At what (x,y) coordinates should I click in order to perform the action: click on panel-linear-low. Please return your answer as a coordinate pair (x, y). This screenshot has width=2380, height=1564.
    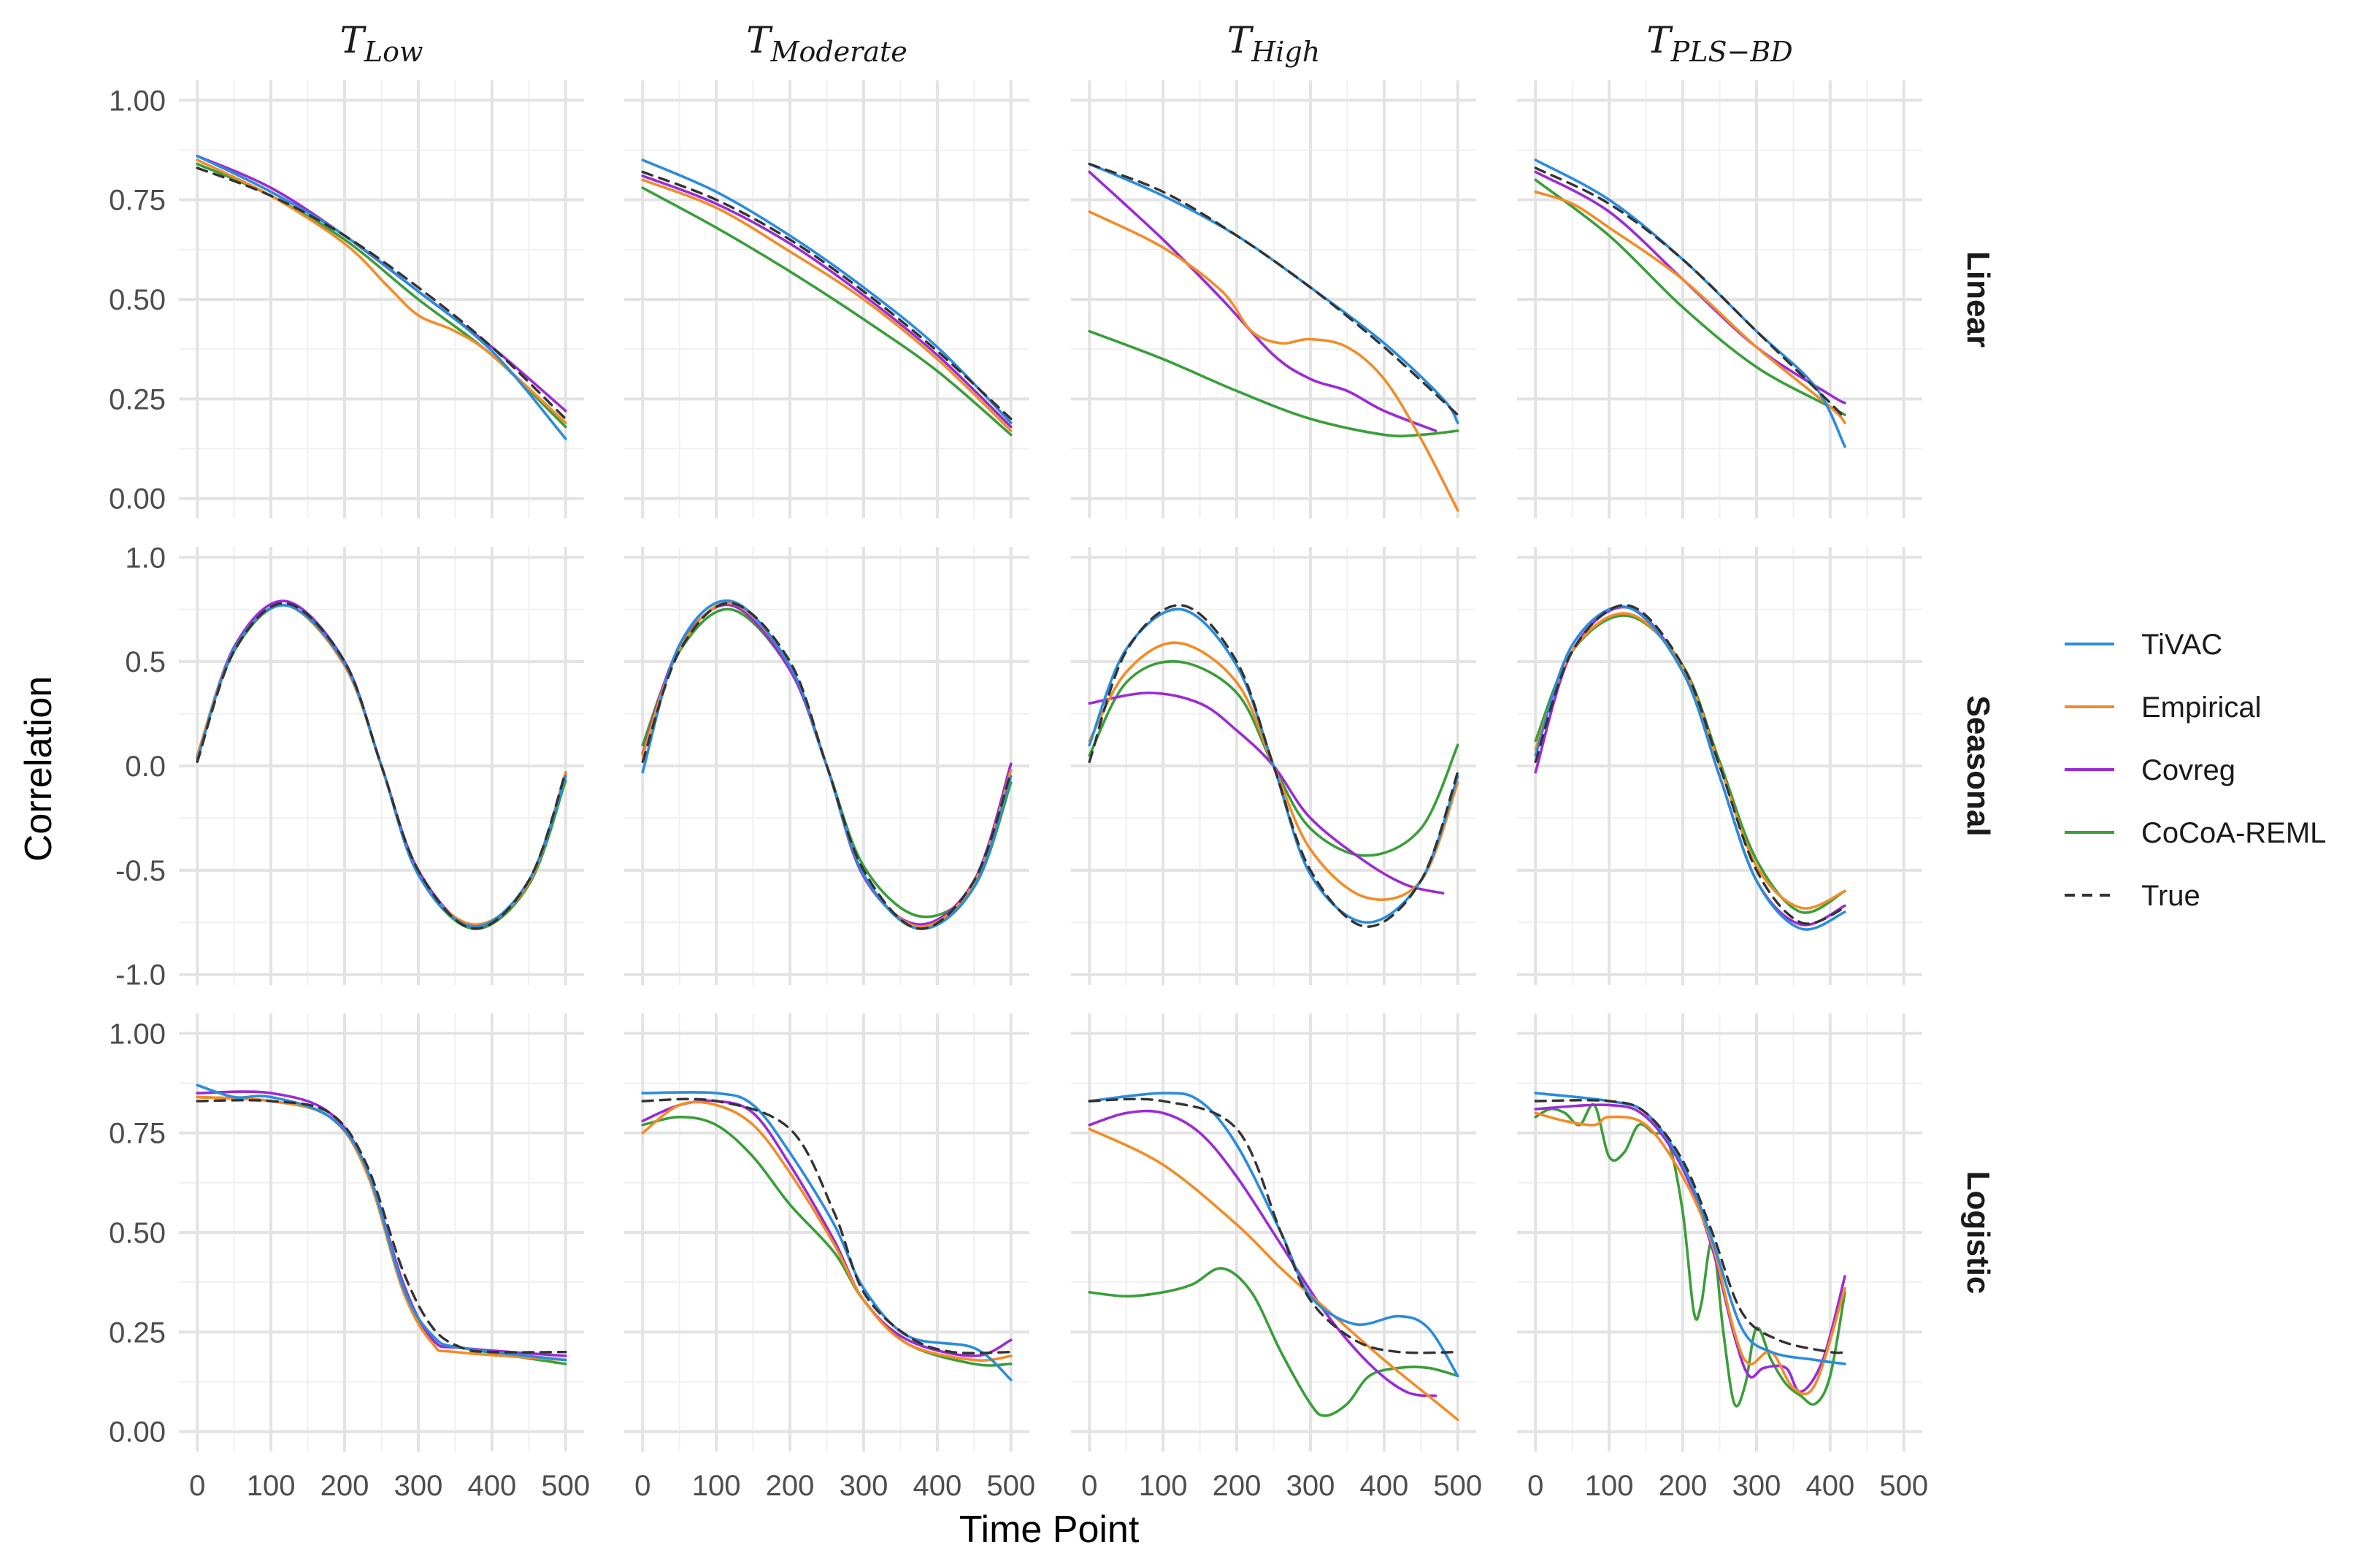
    Looking at the image, I should click on (382, 299).